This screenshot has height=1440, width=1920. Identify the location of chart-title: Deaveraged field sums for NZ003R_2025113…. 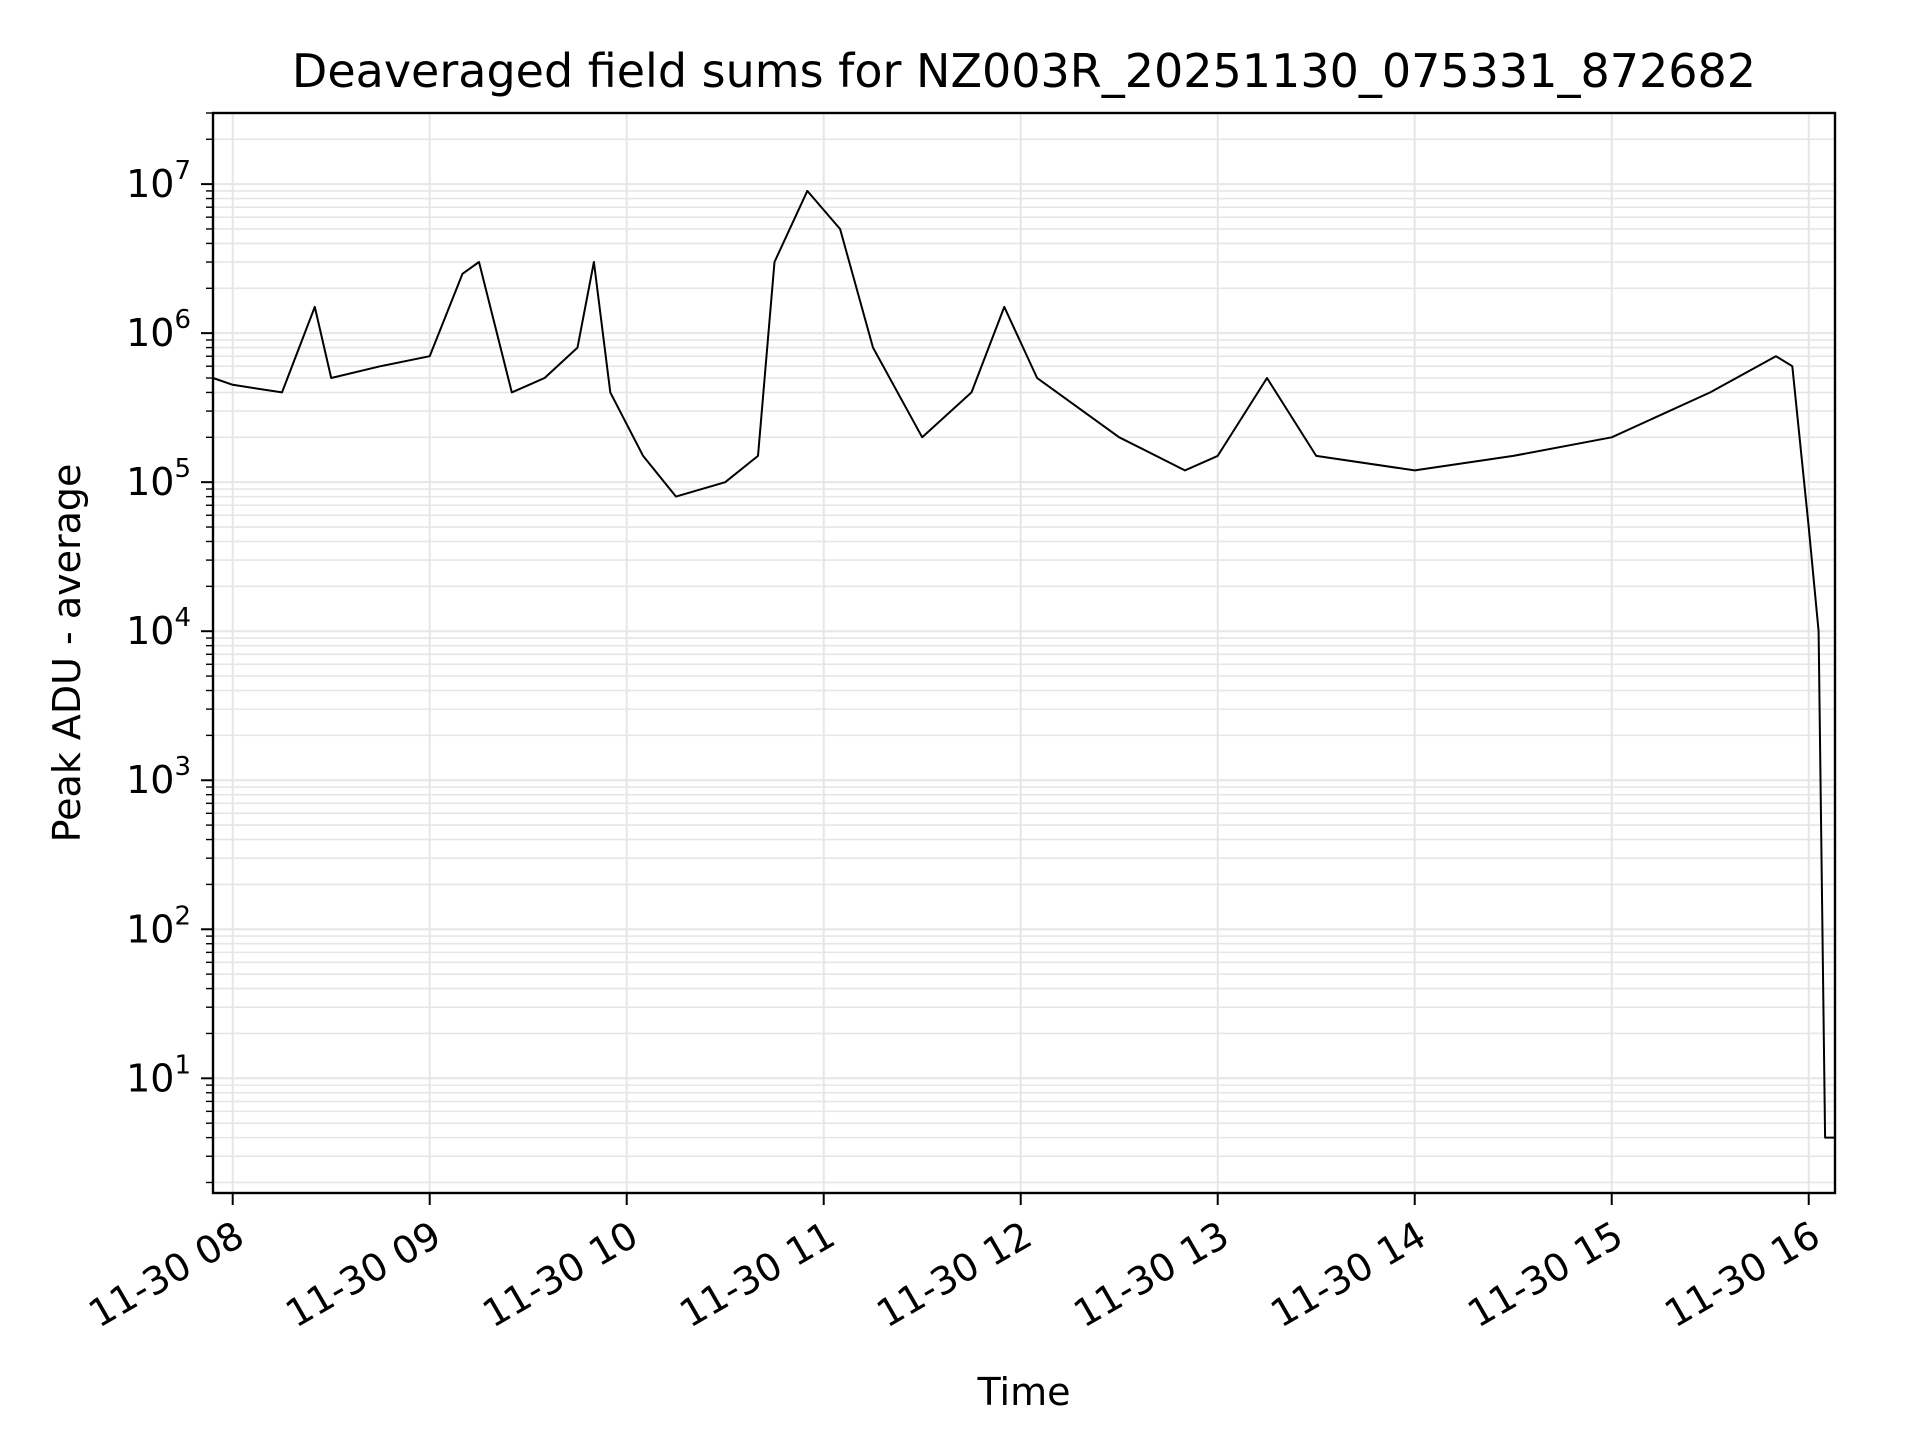
(1024, 71).